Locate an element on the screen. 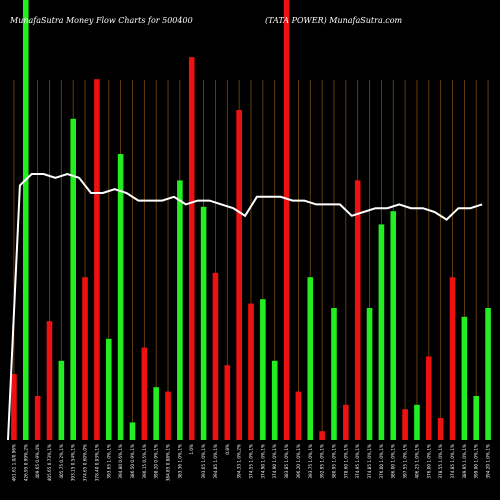  x-tick-label: 378.60 1.0%,1% is located at coordinates (345, 461).